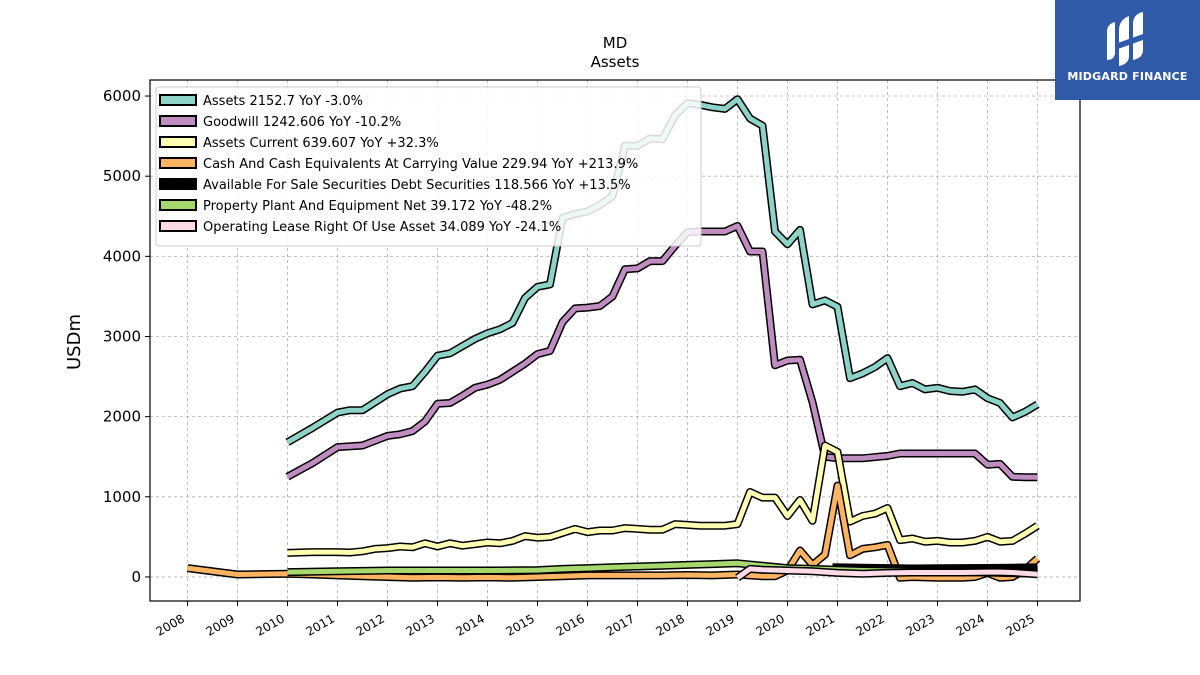 The height and width of the screenshot is (675, 1200). Describe the element at coordinates (615, 43) in the screenshot. I see `chart-title: MD` at that location.